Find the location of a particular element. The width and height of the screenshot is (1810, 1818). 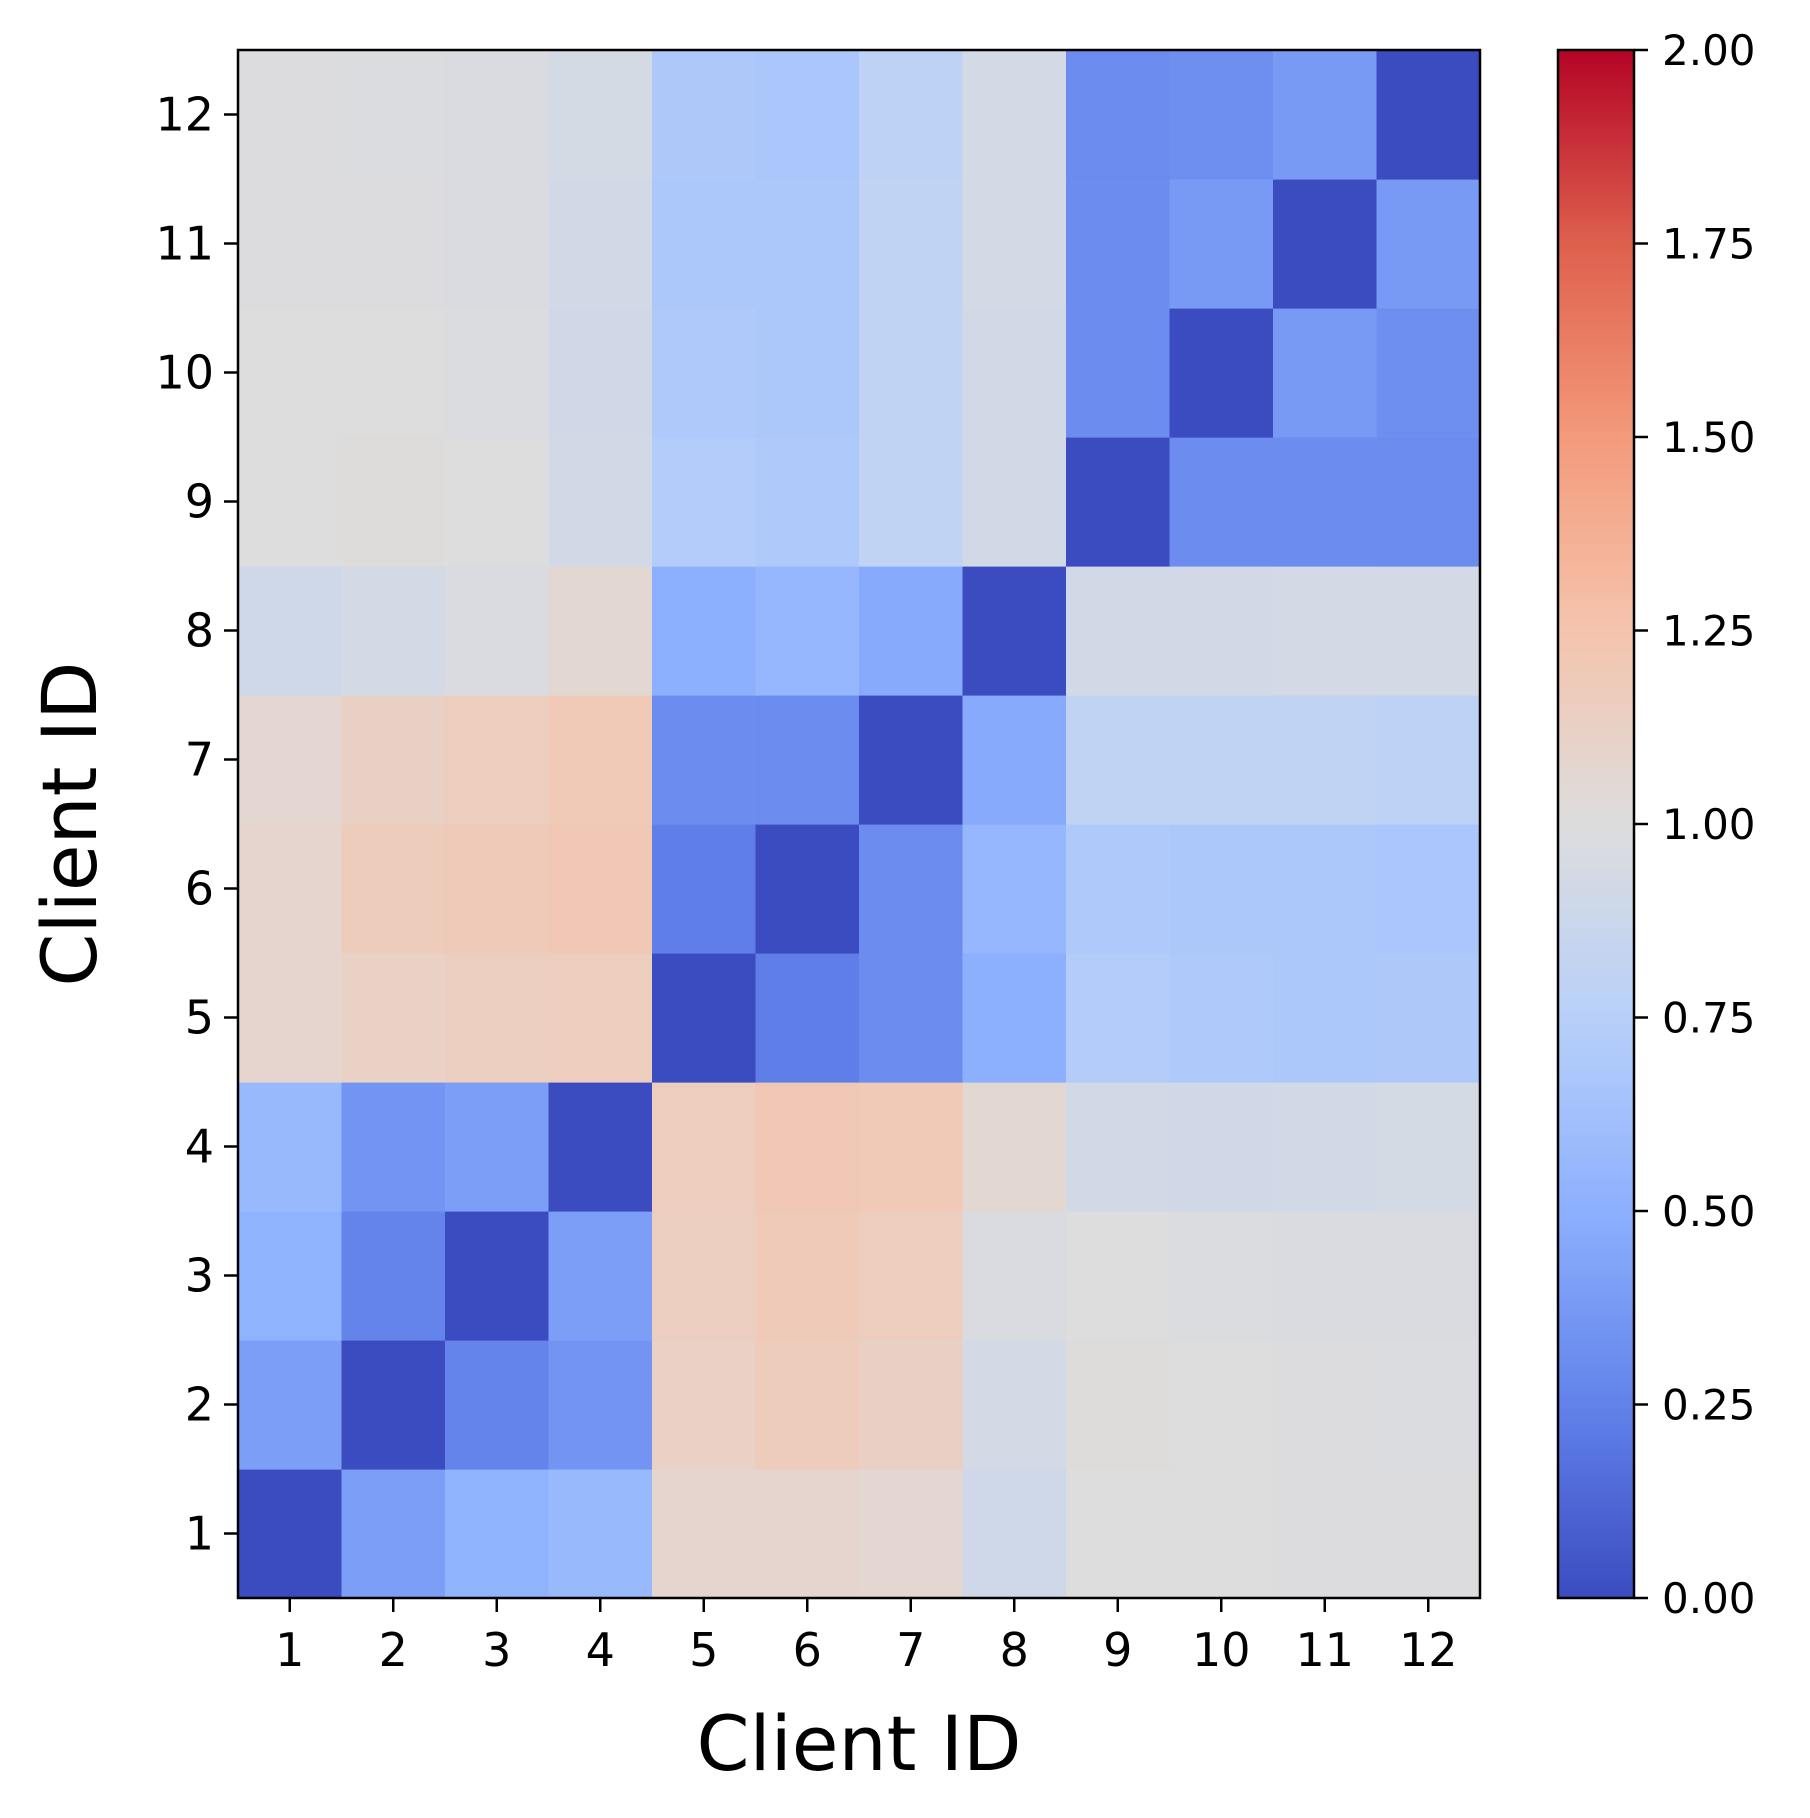

y-tick-label: 3 is located at coordinates (199, 1276).